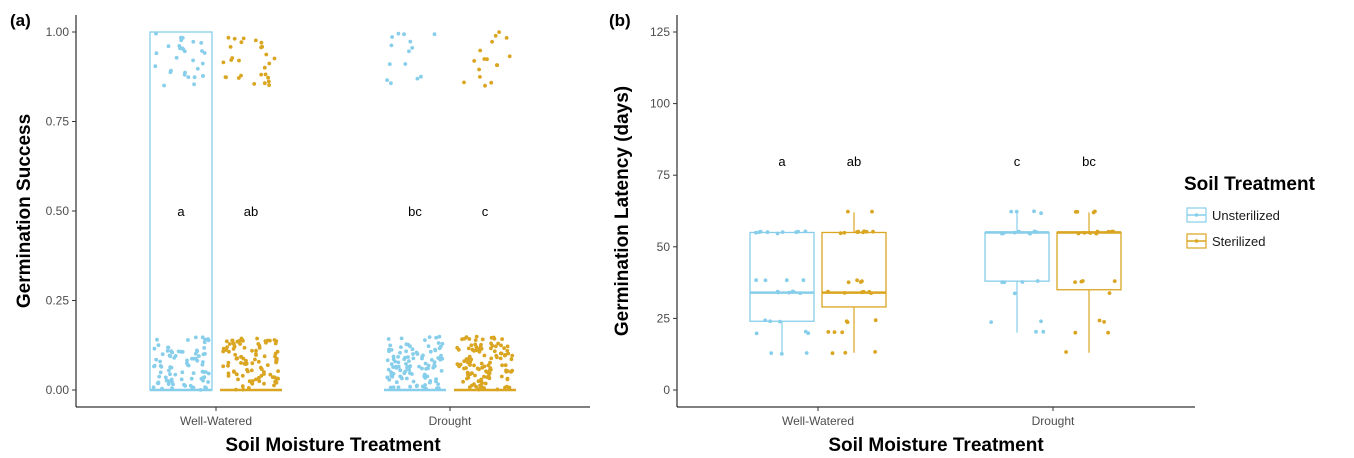  What do you see at coordinates (216, 421) in the screenshot?
I see `panel-a-x-tick-label: Well-Watered` at bounding box center [216, 421].